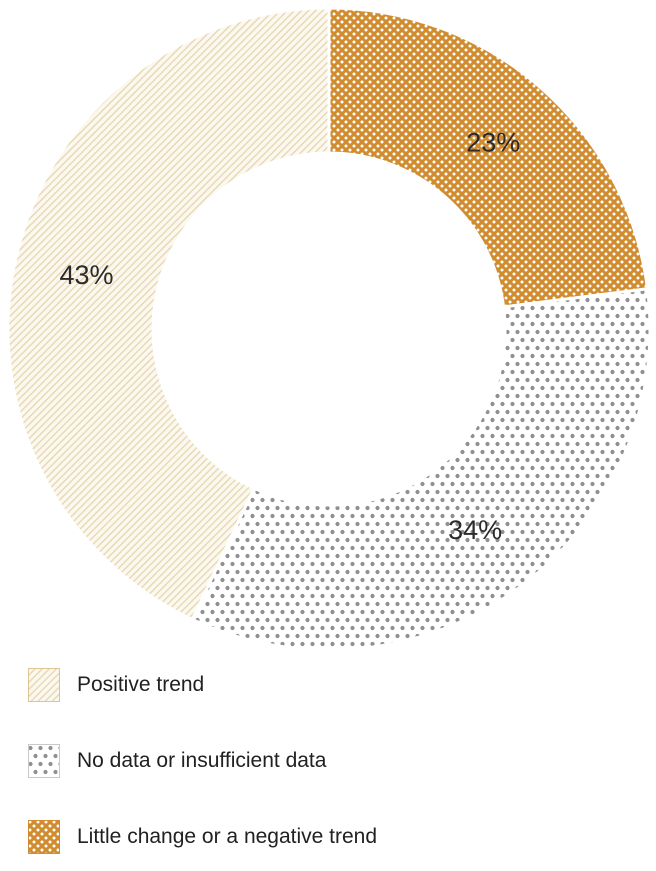 The height and width of the screenshot is (871, 656). Describe the element at coordinates (86, 275) in the screenshot. I see `slice-label-cream-hatch: 43%` at that location.